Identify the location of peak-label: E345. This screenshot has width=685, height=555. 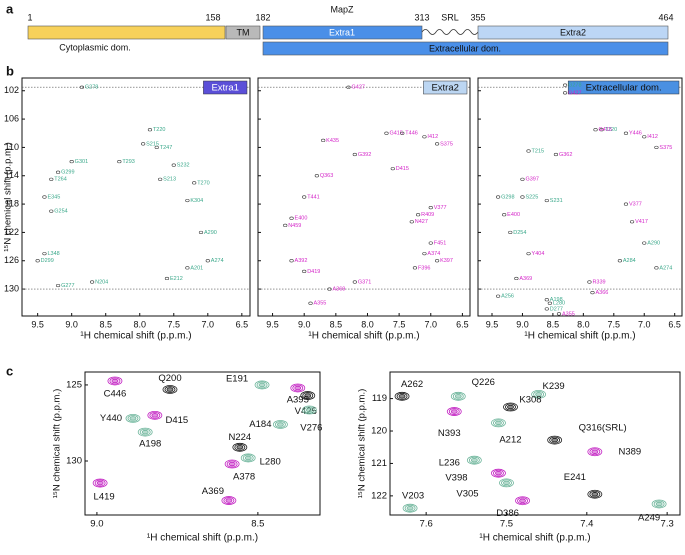
(53, 197).